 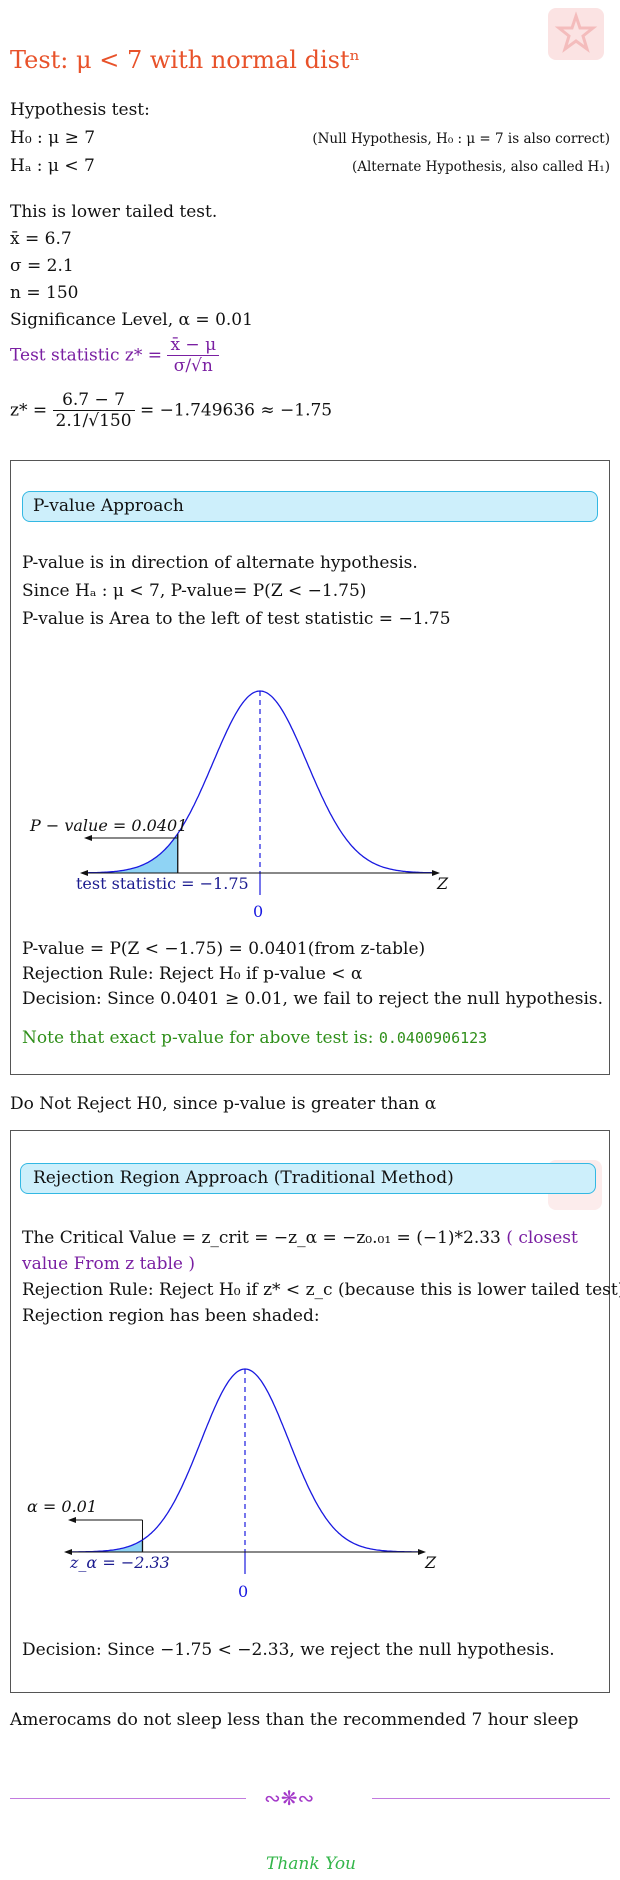 What do you see at coordinates (542, 1238) in the screenshot?
I see `critical-note-1: ( closest` at bounding box center [542, 1238].